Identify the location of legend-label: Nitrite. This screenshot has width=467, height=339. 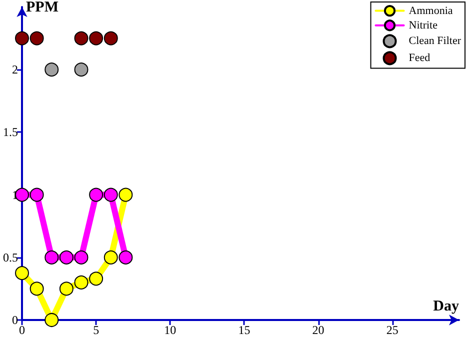
(423, 25).